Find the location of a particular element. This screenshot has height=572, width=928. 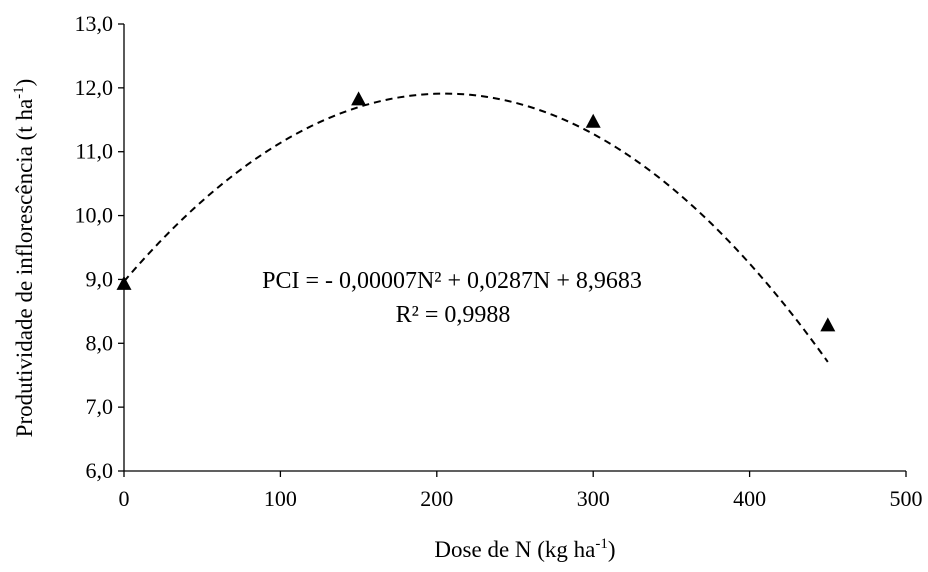

y-tick-label: 11,0 is located at coordinates (94, 151).